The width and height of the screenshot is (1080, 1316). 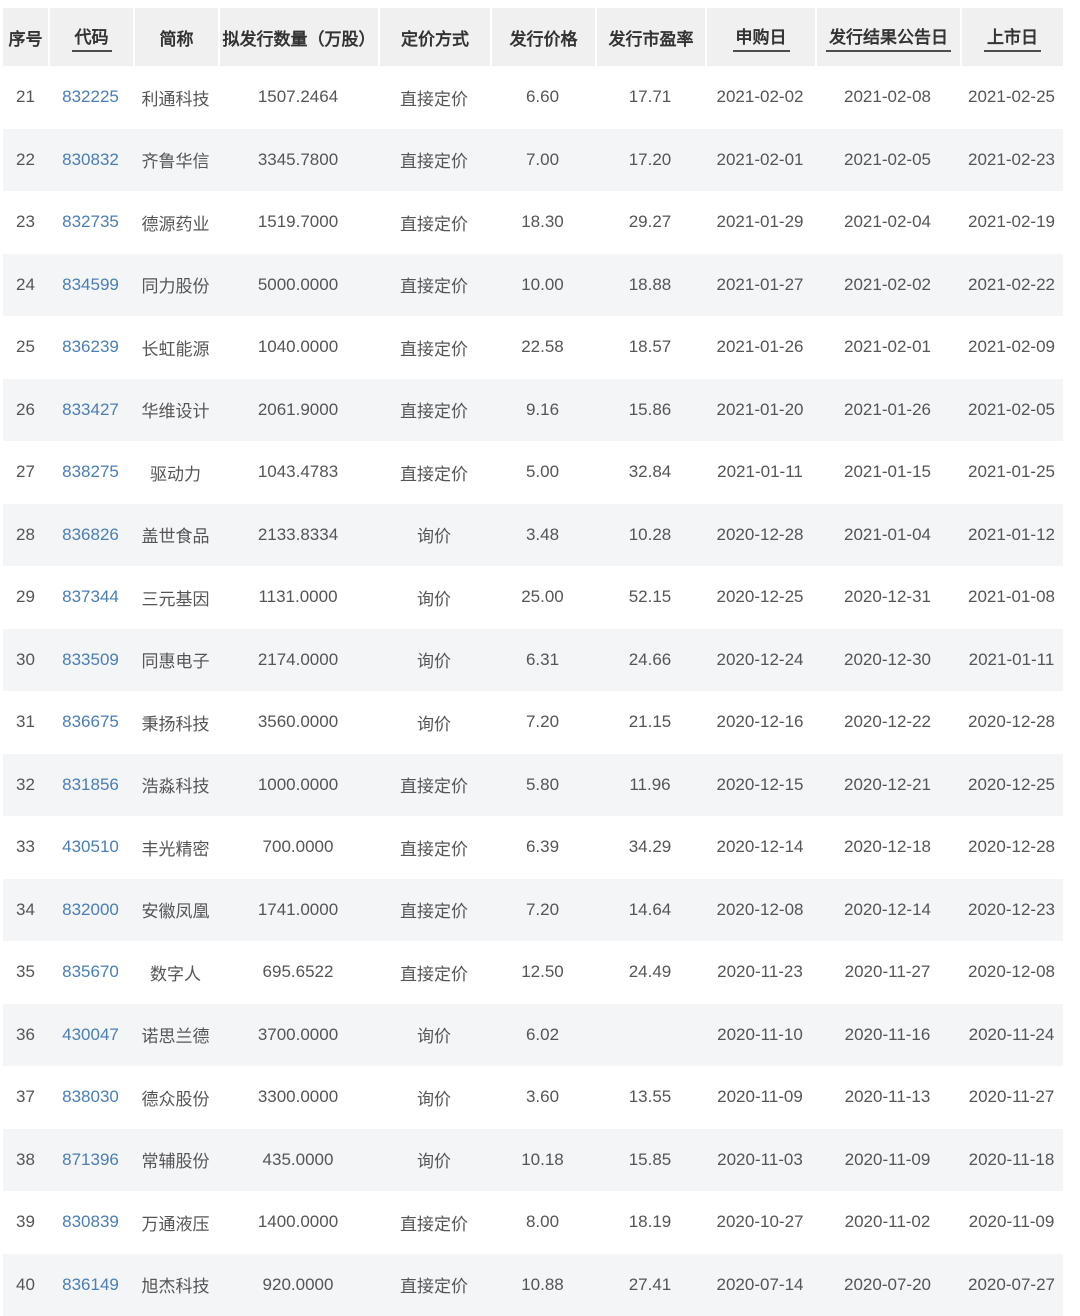 What do you see at coordinates (650, 347) in the screenshot?
I see `cell-pe_ratio: 18.57` at bounding box center [650, 347].